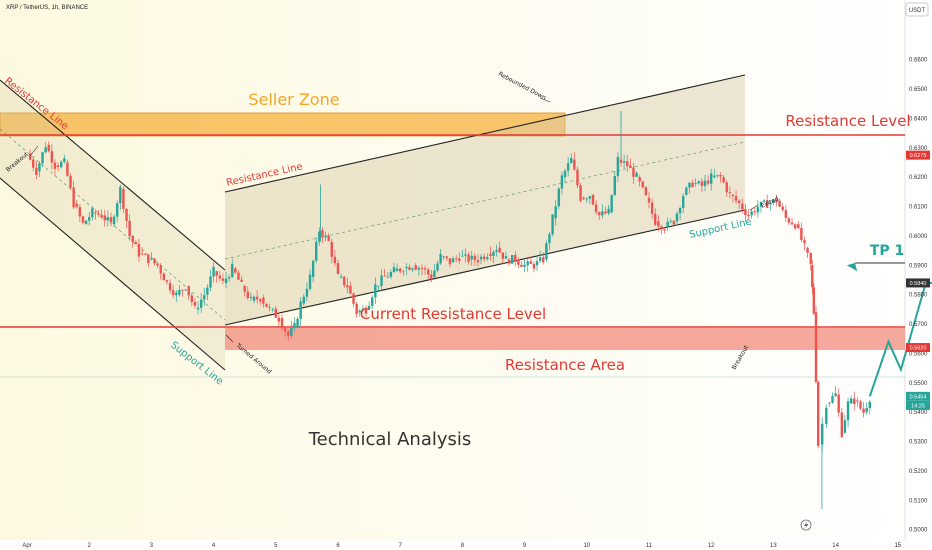  Describe the element at coordinates (847, 121) in the screenshot. I see `resistance-level-label: Resistance Level` at that location.